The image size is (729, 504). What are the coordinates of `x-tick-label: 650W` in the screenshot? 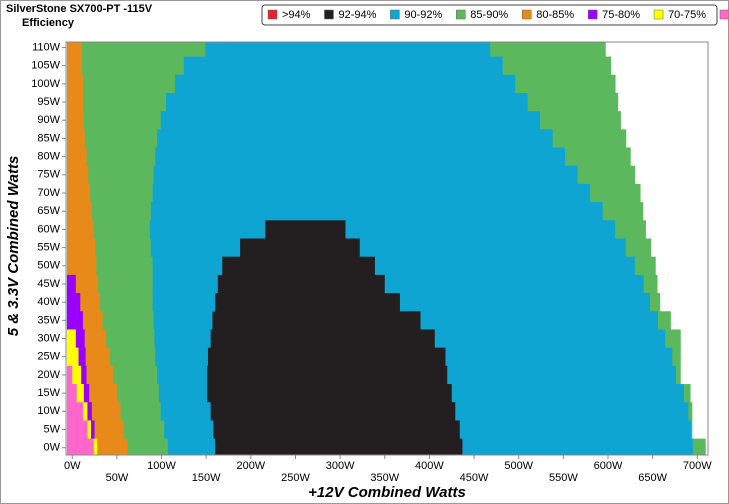 It's located at (652, 478).